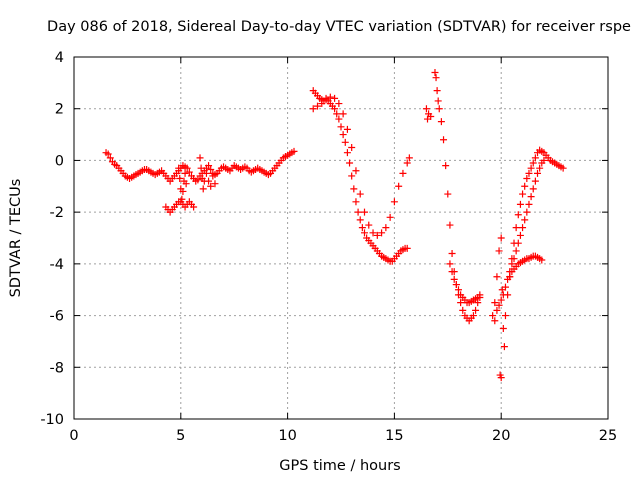 Image resolution: width=640 pixels, height=480 pixels. Describe the element at coordinates (465, 283) in the screenshot. I see `series-arc3-b` at that location.